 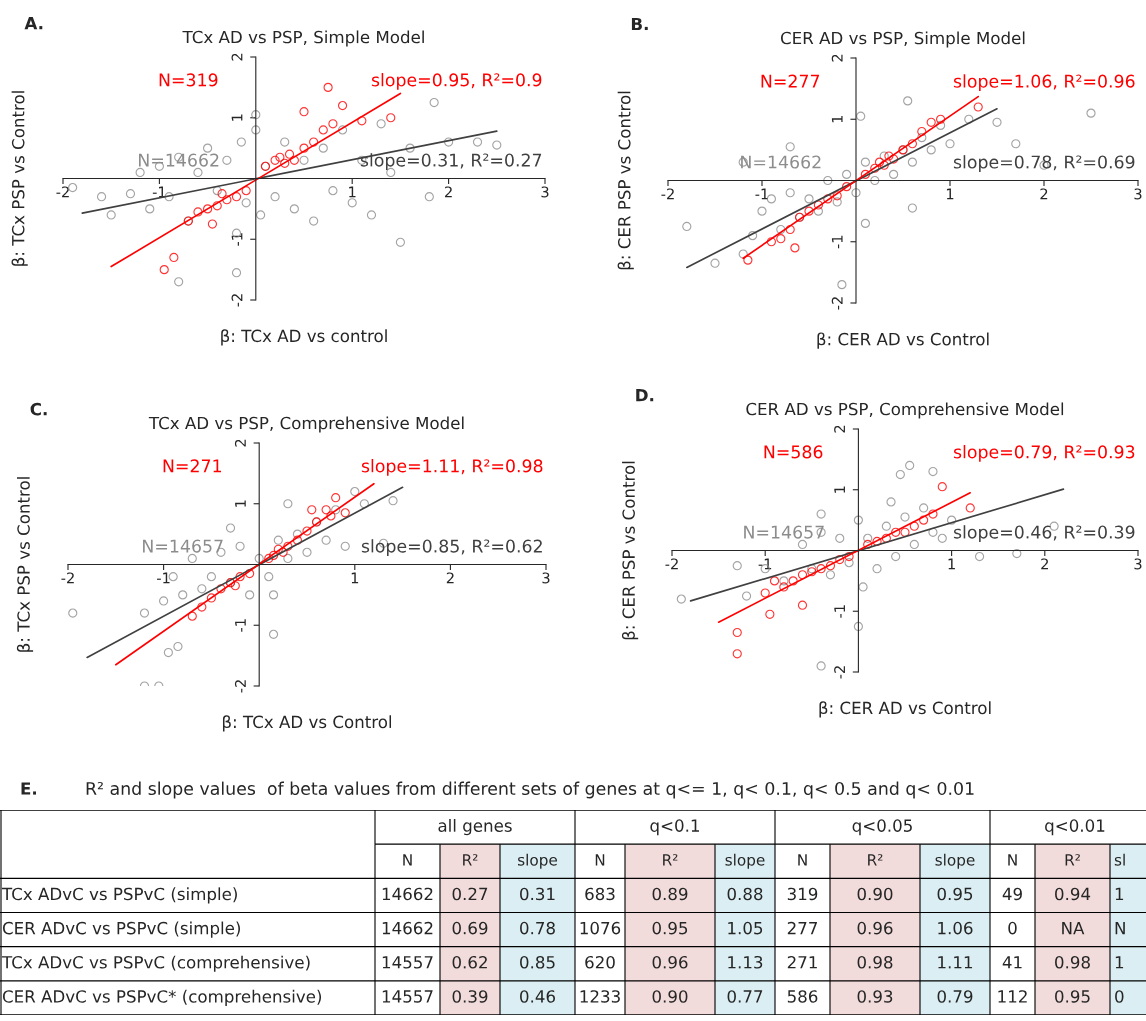 What do you see at coordinates (1012, 996) in the screenshot?
I see `text: 112` at bounding box center [1012, 996].